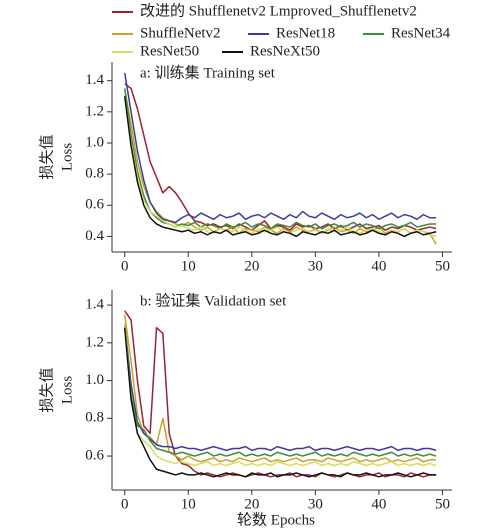 This screenshot has width=500, height=531. What do you see at coordinates (94, 236) in the screenshot?
I see `y-tick-label: 0.4` at bounding box center [94, 236].